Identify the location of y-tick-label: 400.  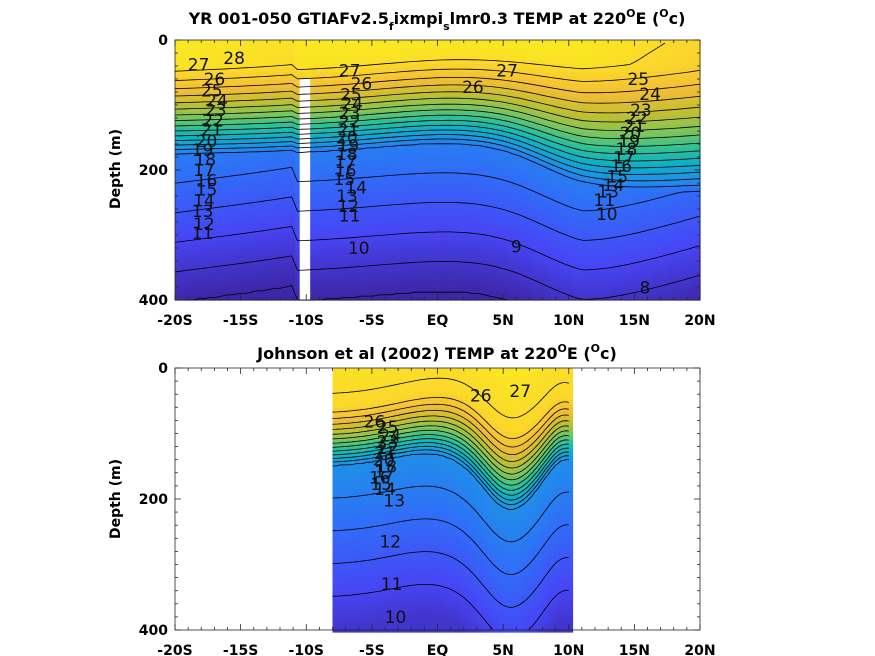
(153, 631).